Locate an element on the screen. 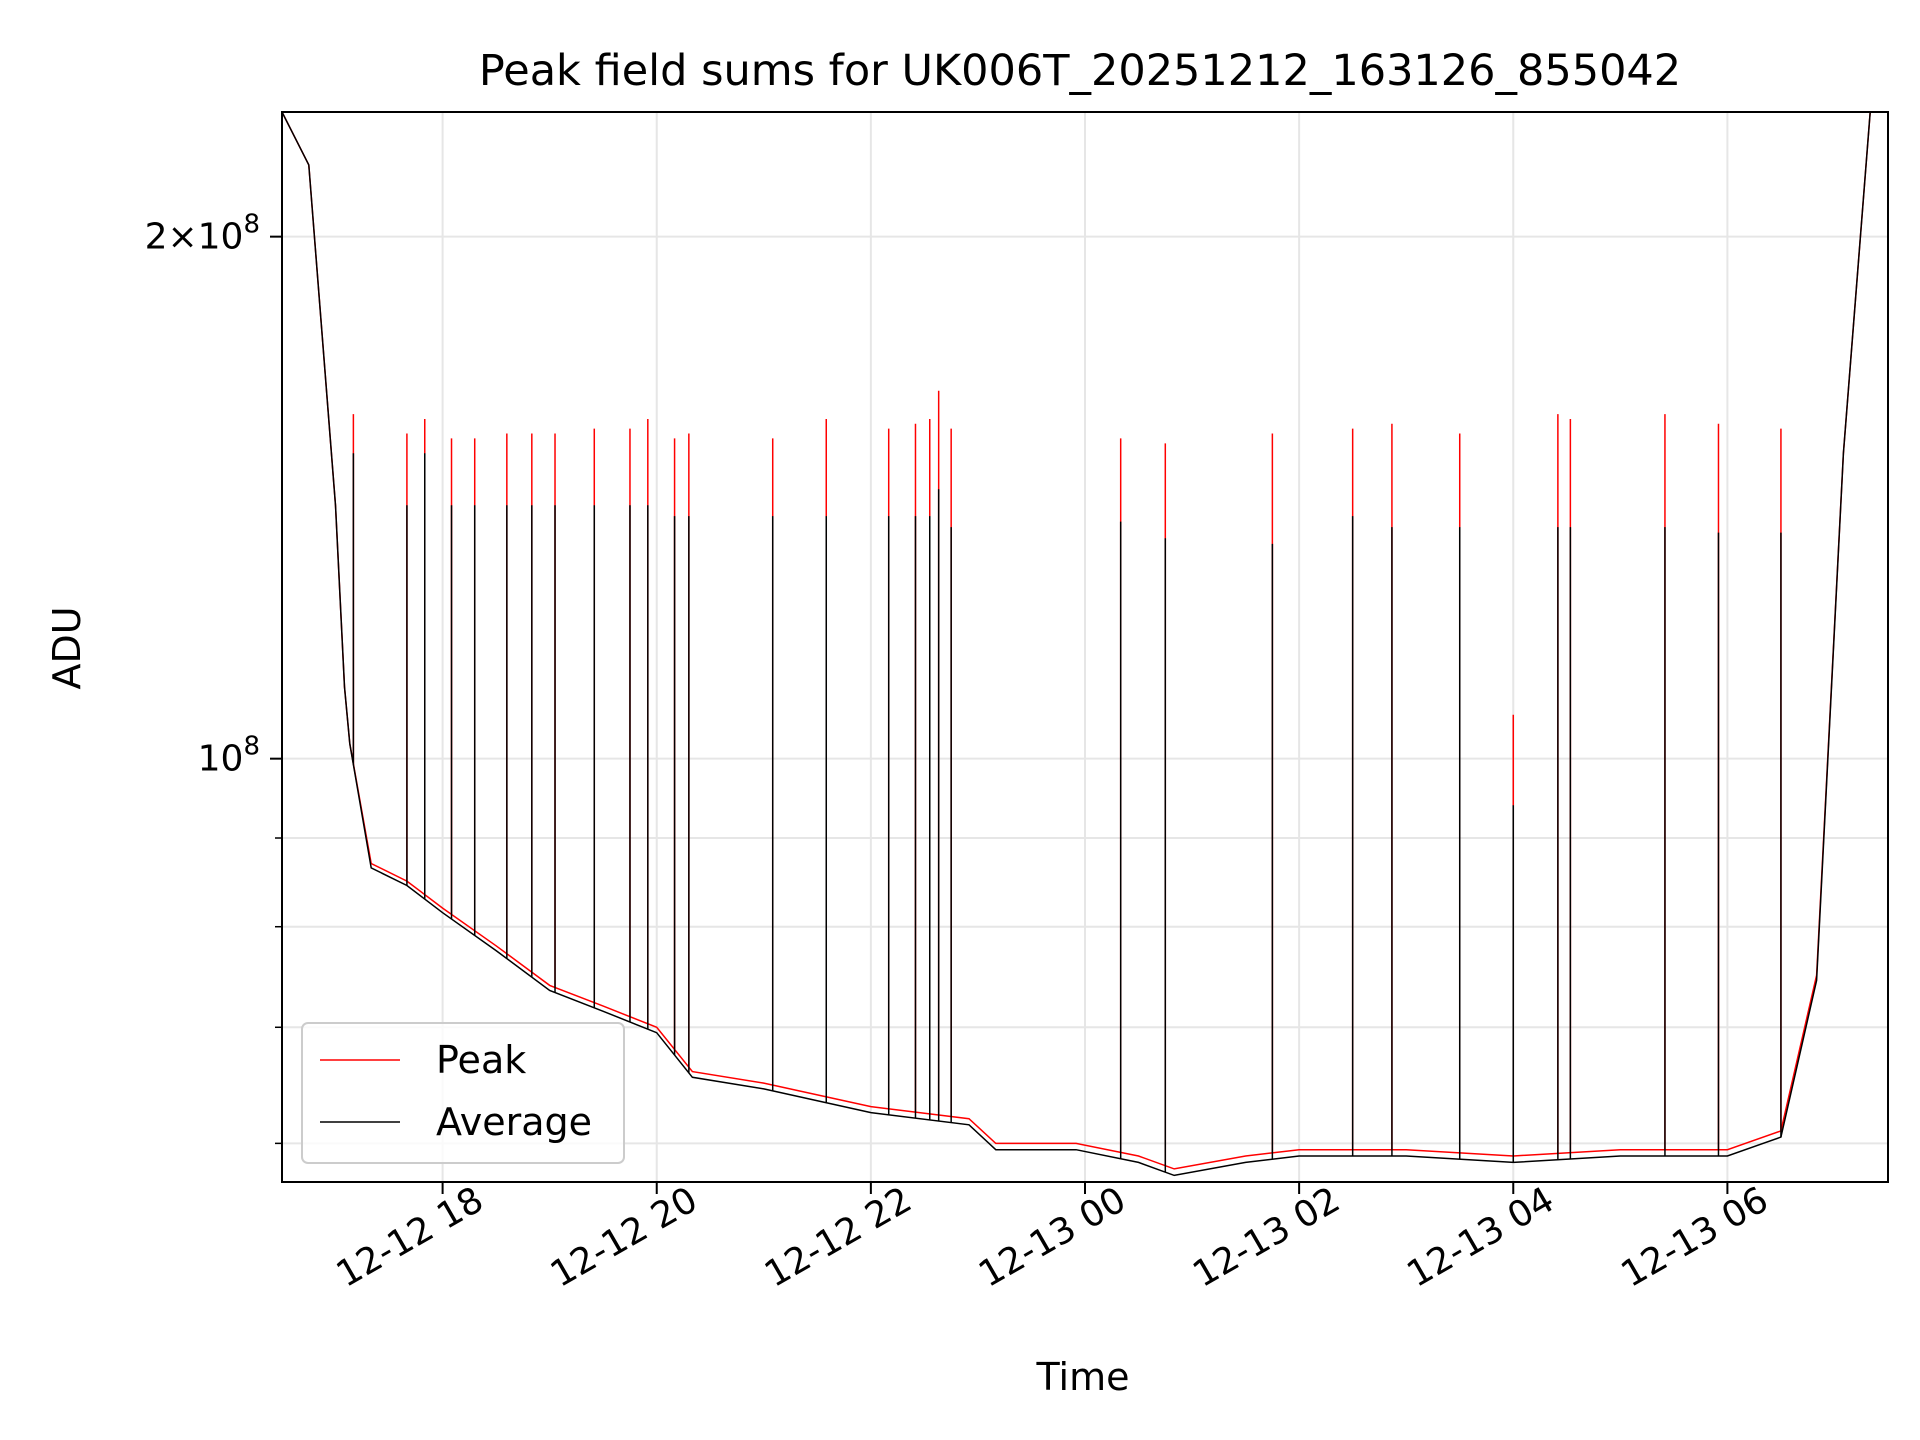 This screenshot has height=1440, width=1920. x-axis-label: Time is located at coordinates (1083, 1377).